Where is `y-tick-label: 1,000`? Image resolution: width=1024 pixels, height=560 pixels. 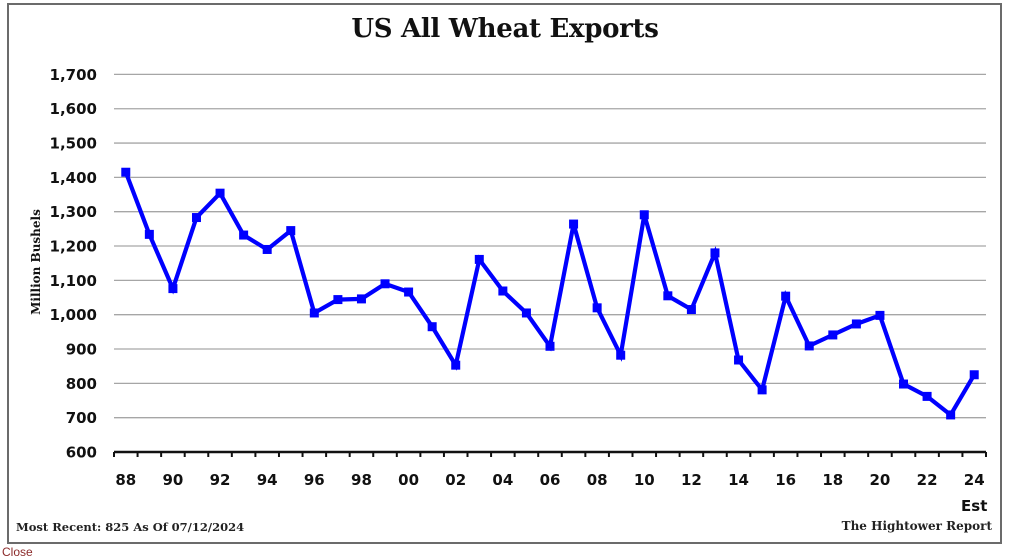
y-tick-label: 1,000 is located at coordinates (73, 315).